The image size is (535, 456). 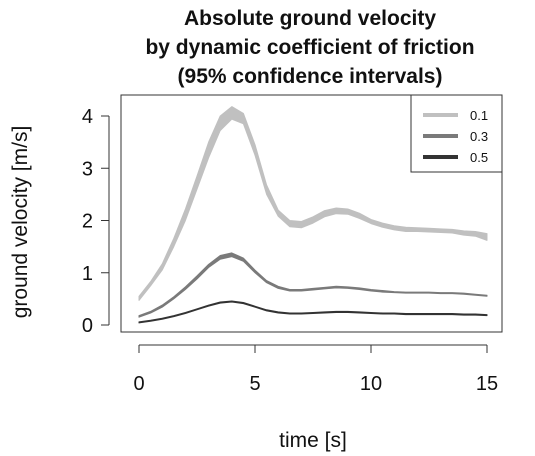 I want to click on series-0.3, so click(x=313, y=285).